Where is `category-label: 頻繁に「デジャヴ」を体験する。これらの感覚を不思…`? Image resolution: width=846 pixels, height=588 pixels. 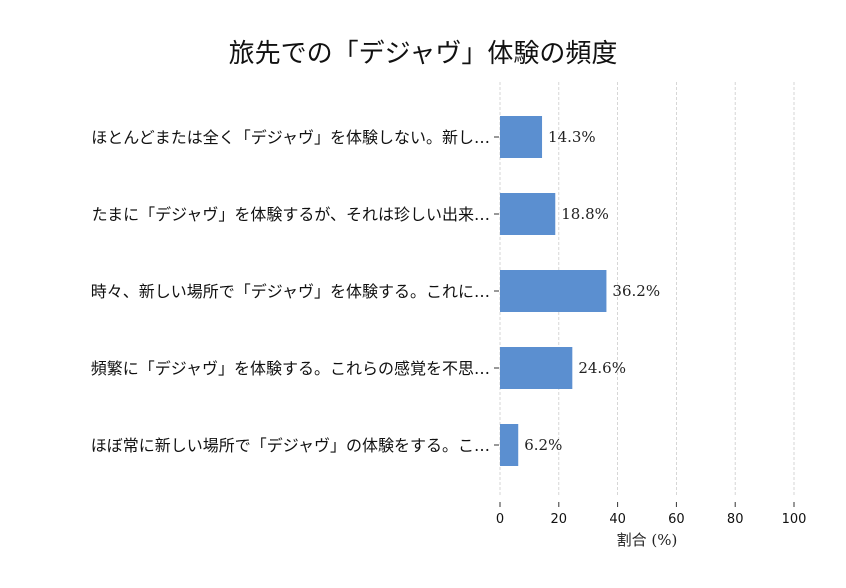
category-label: 頻繁に「デジャヴ」を体験する。これらの感覚を不思… is located at coordinates (290, 368).